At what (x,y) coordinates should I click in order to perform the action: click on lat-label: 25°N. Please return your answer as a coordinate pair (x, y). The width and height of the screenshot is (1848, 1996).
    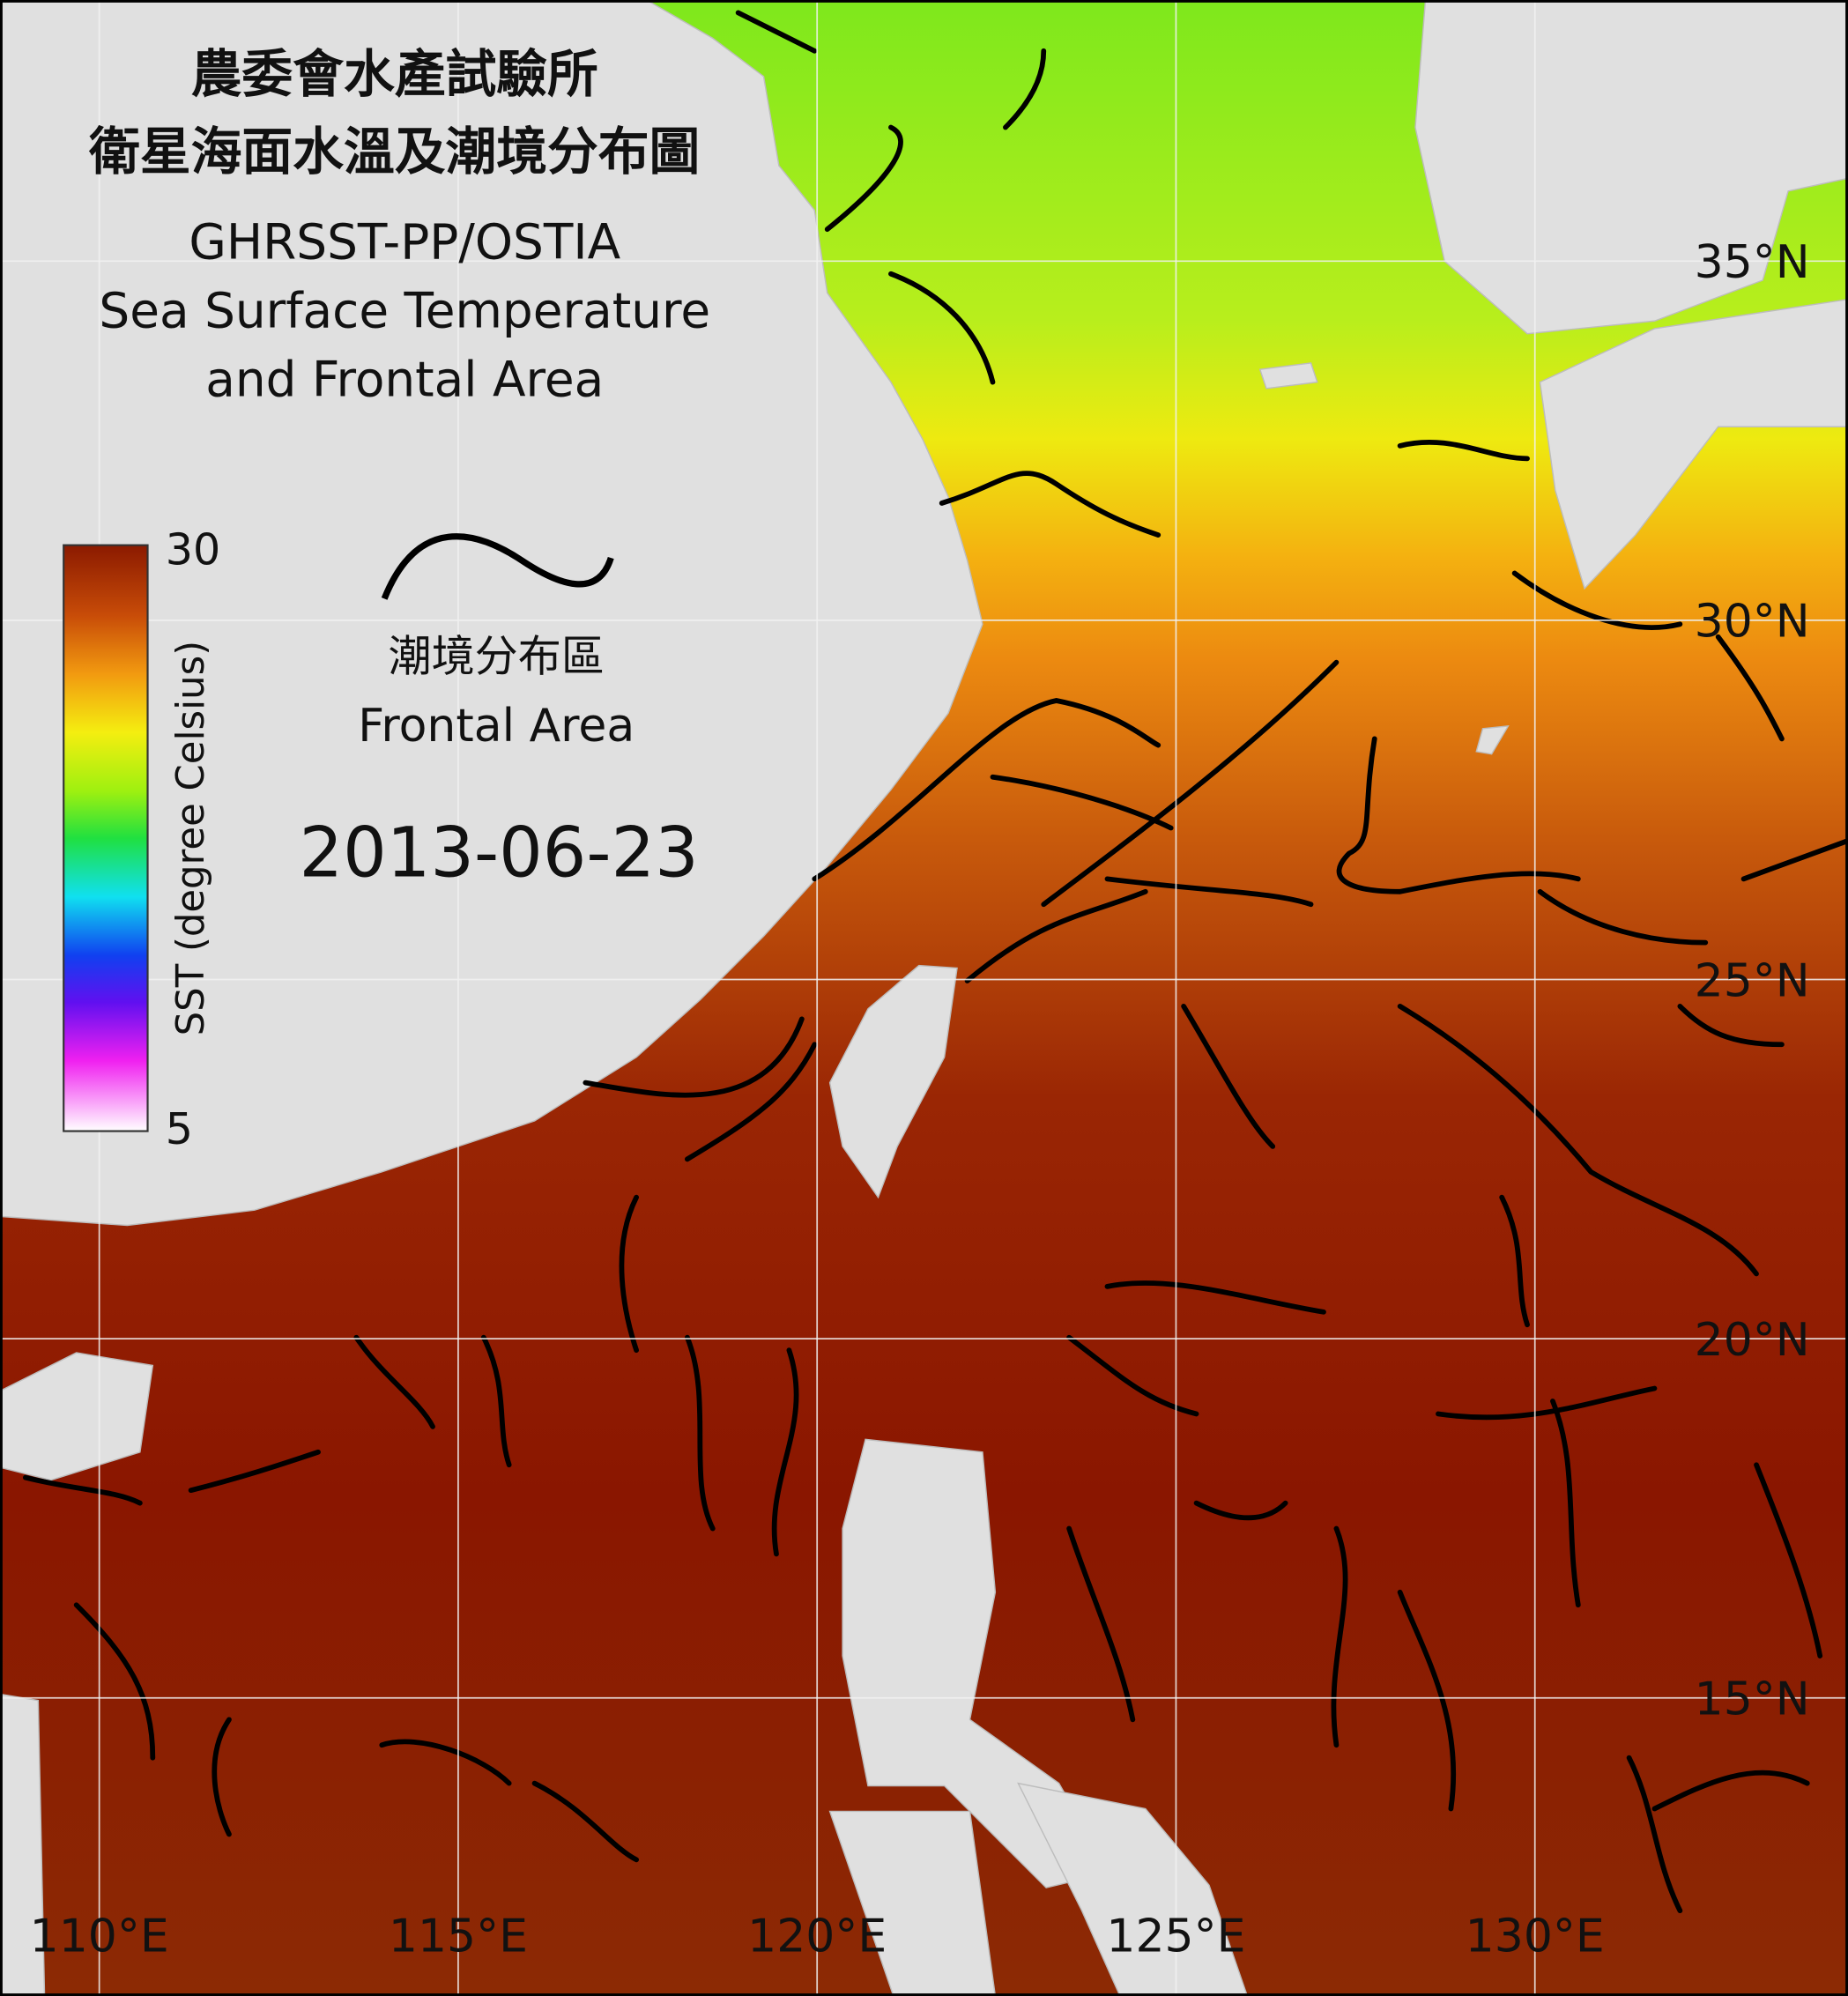
    Looking at the image, I should click on (1753, 981).